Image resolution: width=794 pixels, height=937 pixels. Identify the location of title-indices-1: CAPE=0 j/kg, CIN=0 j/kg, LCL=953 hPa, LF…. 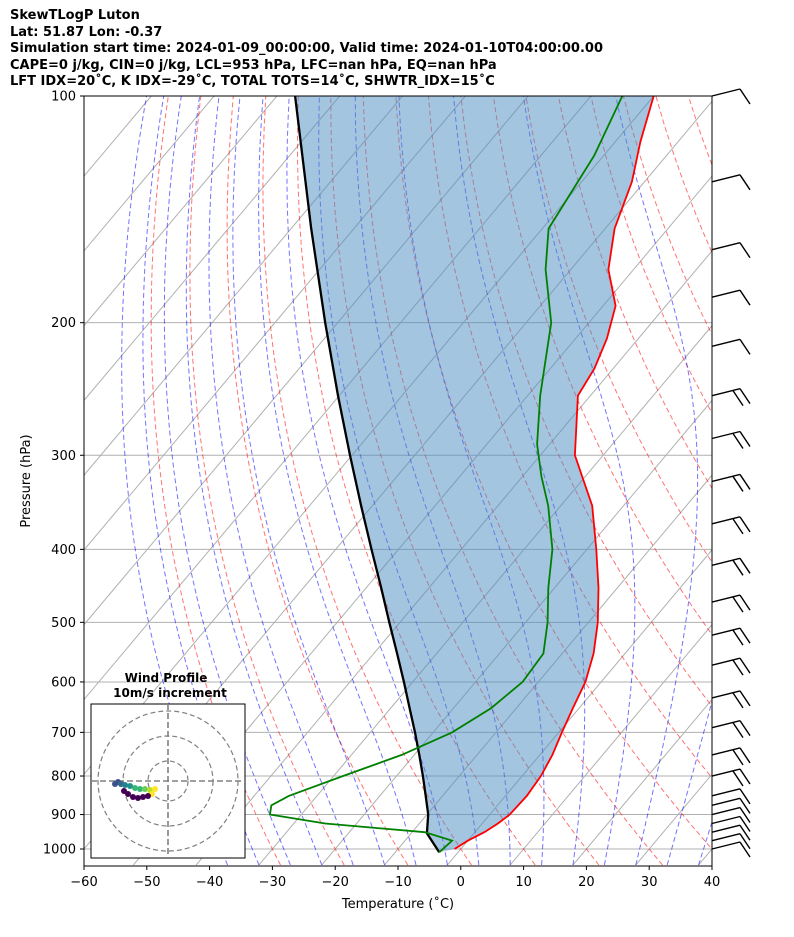
(253, 65).